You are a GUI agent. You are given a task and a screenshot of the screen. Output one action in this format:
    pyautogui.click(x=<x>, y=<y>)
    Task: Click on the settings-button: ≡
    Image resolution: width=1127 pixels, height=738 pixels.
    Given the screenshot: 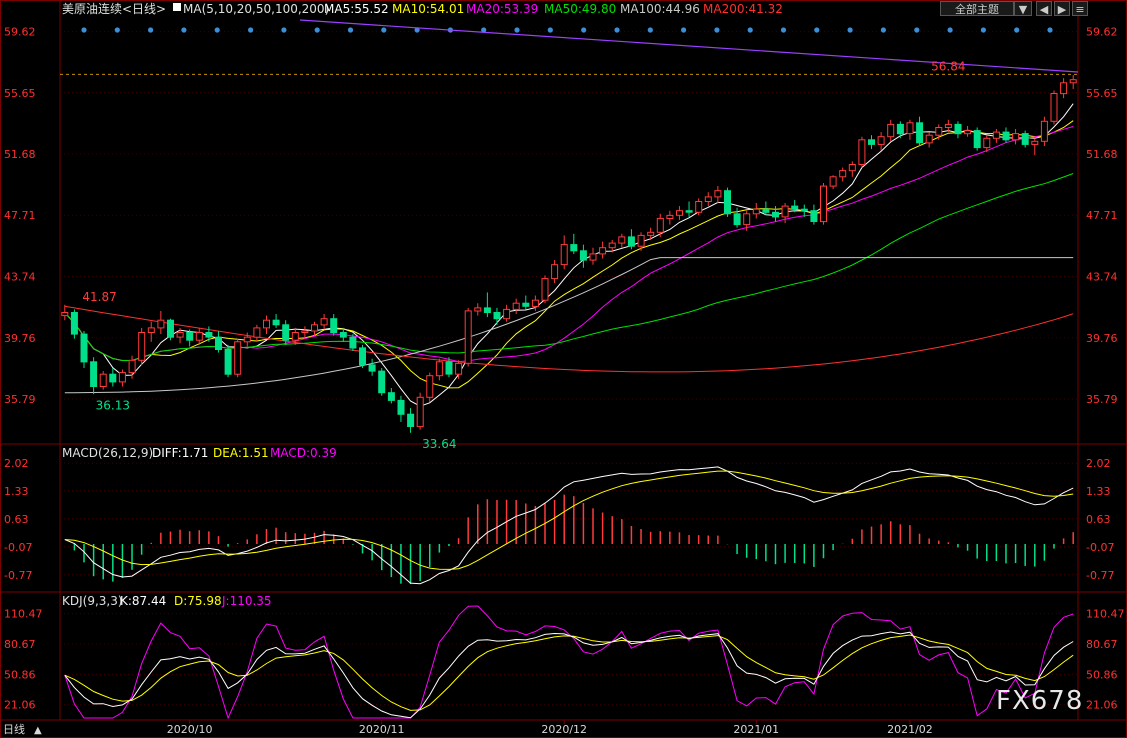 What is the action you would take?
    pyautogui.click(x=1080, y=8)
    